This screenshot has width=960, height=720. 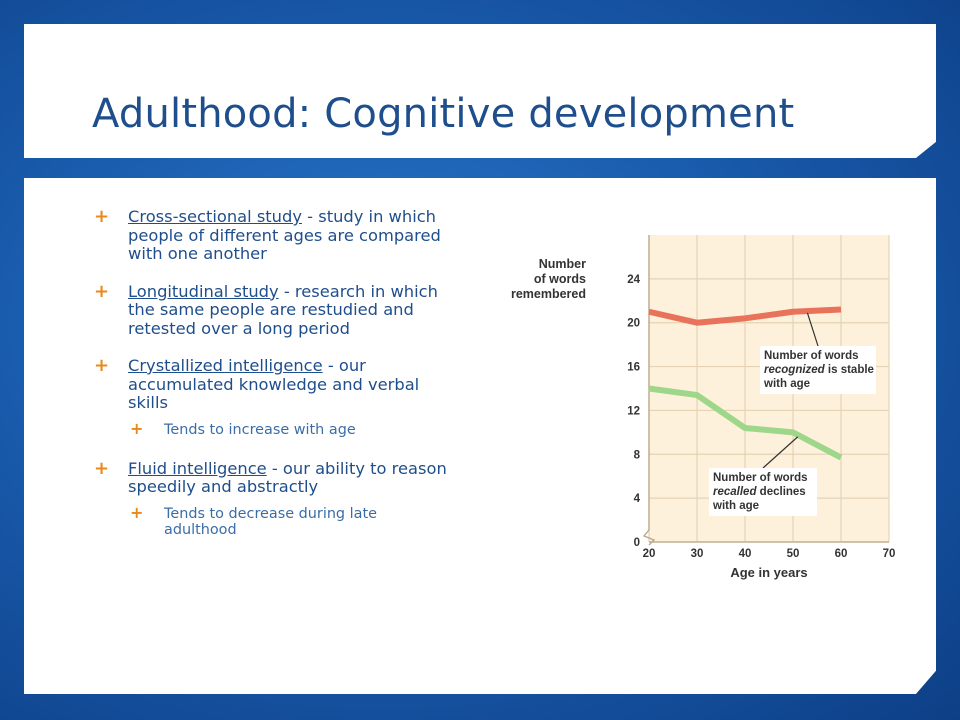 I want to click on y-axis-label: Number, so click(x=562, y=264).